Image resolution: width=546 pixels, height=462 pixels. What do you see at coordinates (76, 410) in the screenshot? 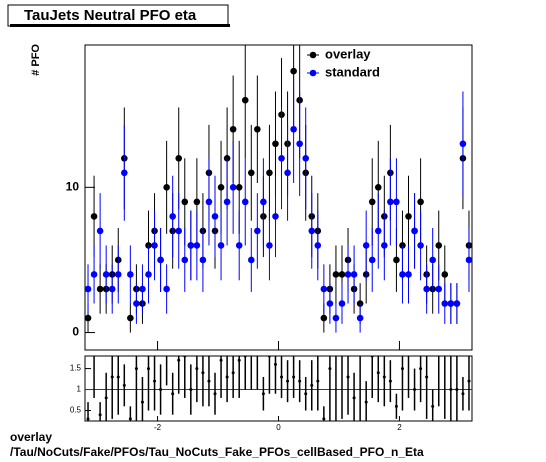
I see `ratio-y-tick-label: 0.5` at bounding box center [76, 410].